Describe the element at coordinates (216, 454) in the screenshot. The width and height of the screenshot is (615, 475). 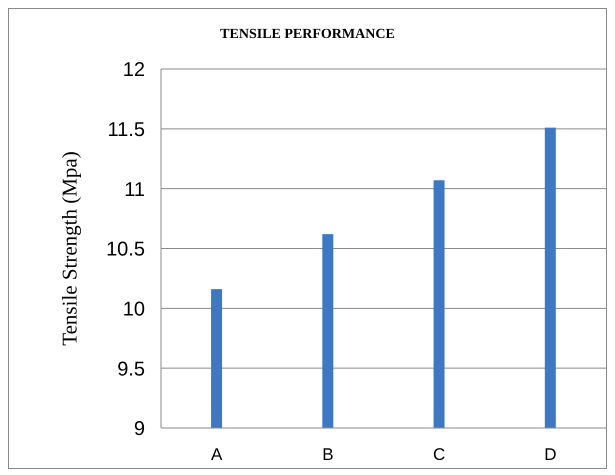
I see `x-tick-label: A` at that location.